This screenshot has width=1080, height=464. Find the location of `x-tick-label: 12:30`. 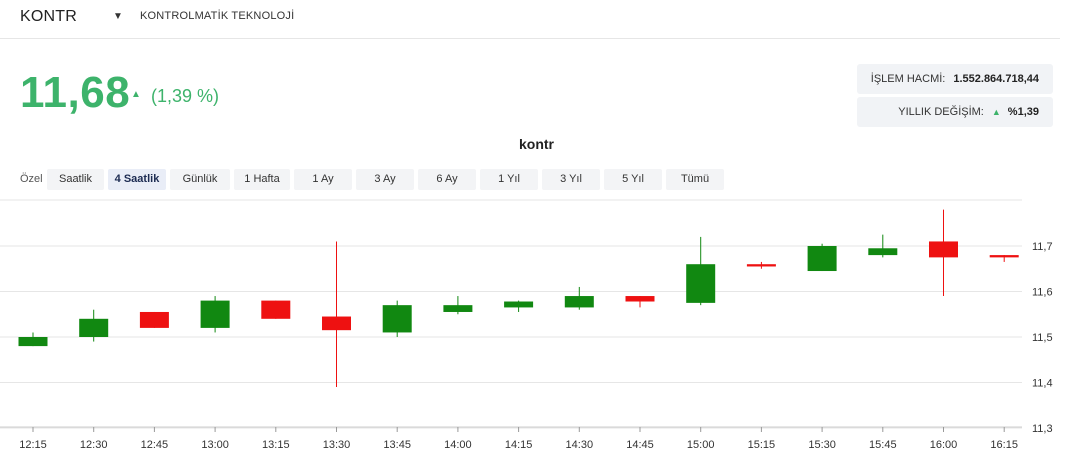

x-tick-label: 12:30 is located at coordinates (94, 445).